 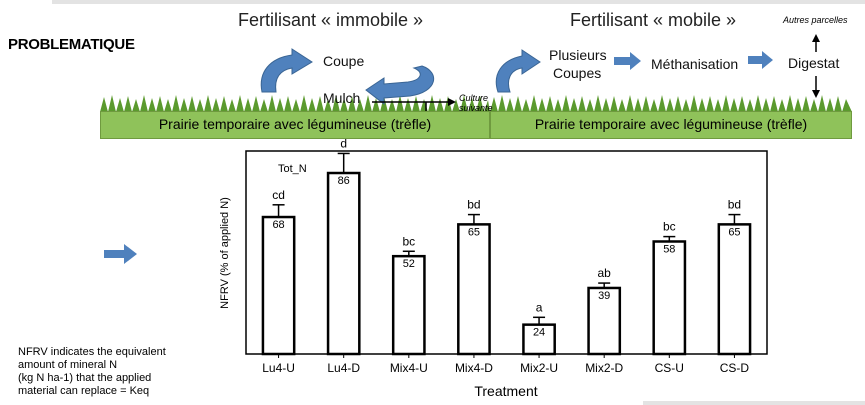 I want to click on chart-y-axis-label: NFRV (% of applied N), so click(x=225, y=253).